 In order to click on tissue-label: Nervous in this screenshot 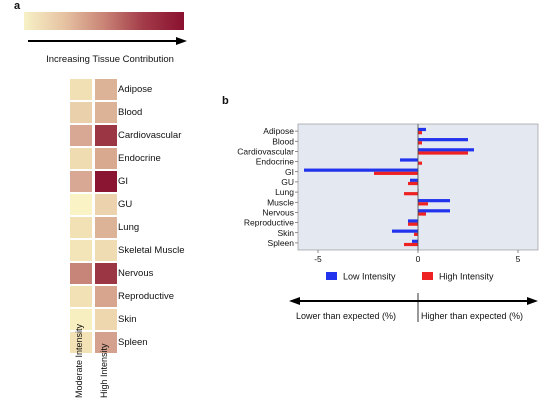, I will do `click(136, 273)`.